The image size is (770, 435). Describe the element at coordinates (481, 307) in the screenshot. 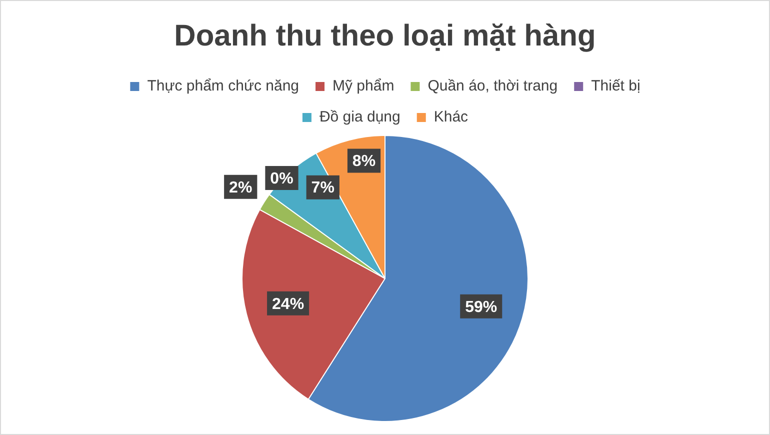

I see `data-label: 59%` at that location.